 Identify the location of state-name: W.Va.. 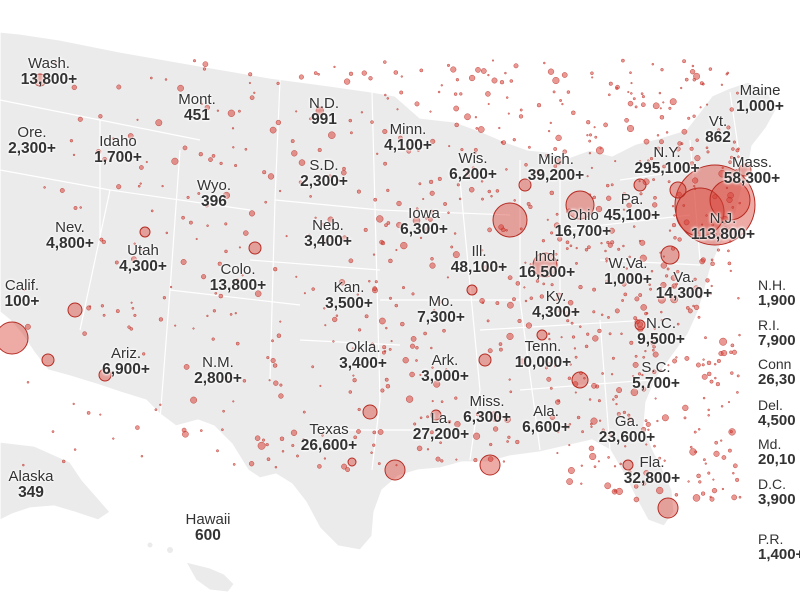
(628, 263).